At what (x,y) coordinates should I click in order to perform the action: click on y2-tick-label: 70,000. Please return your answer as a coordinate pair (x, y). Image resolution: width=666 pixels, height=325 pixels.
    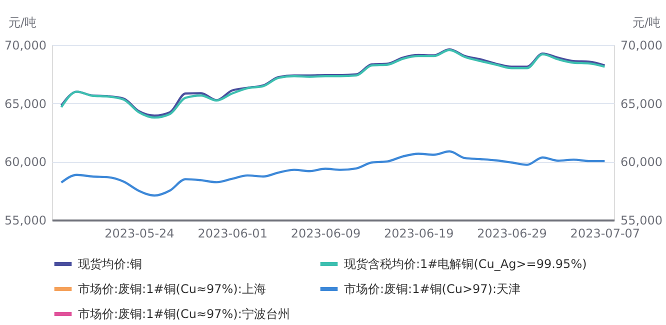
    Looking at the image, I should click on (641, 45).